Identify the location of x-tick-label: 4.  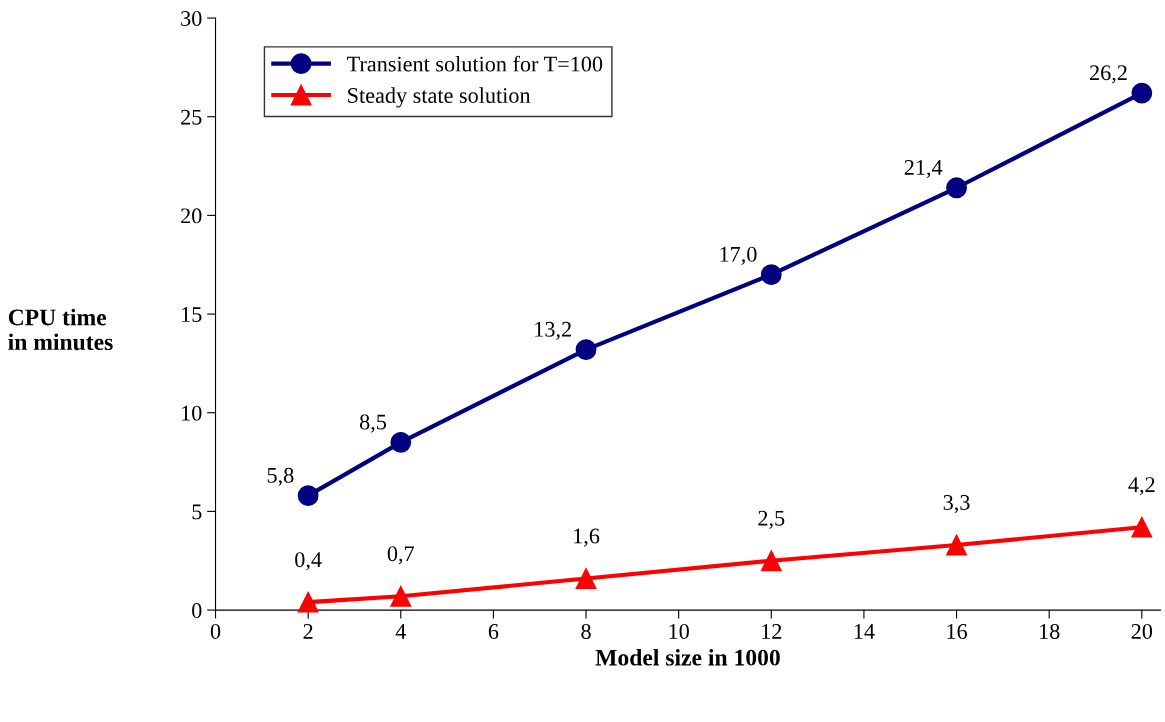
(400, 631).